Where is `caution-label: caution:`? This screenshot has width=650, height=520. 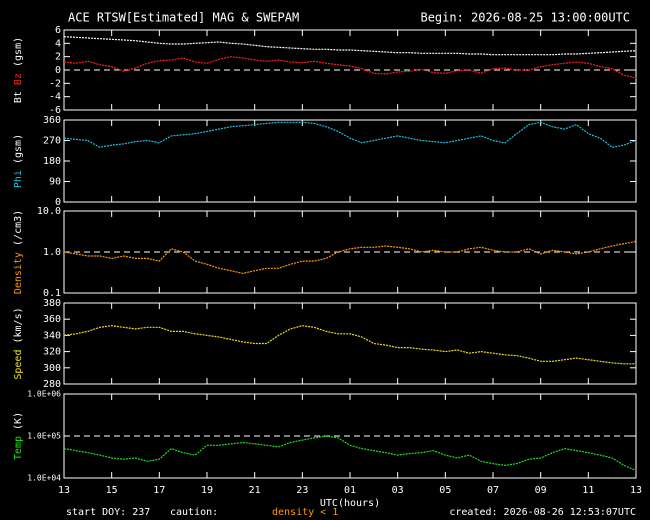 caution-label: caution: is located at coordinates (194, 512).